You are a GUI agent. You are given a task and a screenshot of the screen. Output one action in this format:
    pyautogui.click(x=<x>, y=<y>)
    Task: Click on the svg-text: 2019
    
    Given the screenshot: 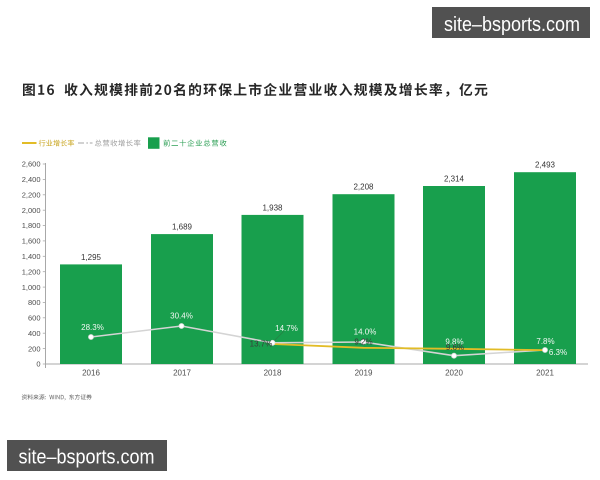 What is the action you would take?
    pyautogui.click(x=364, y=373)
    